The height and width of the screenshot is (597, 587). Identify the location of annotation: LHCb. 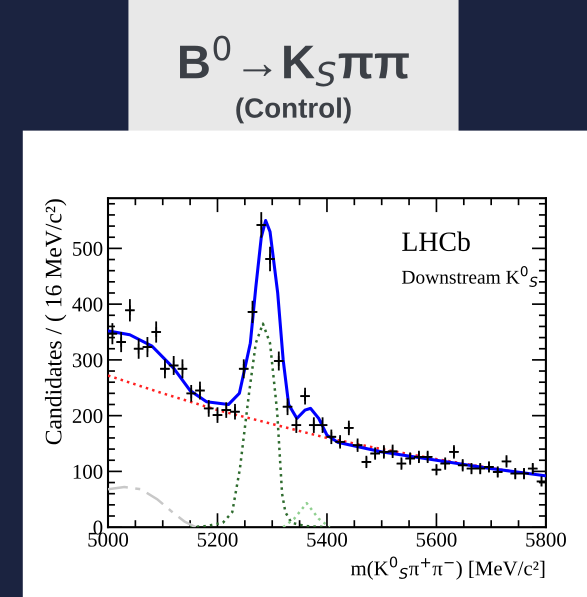
(436, 242).